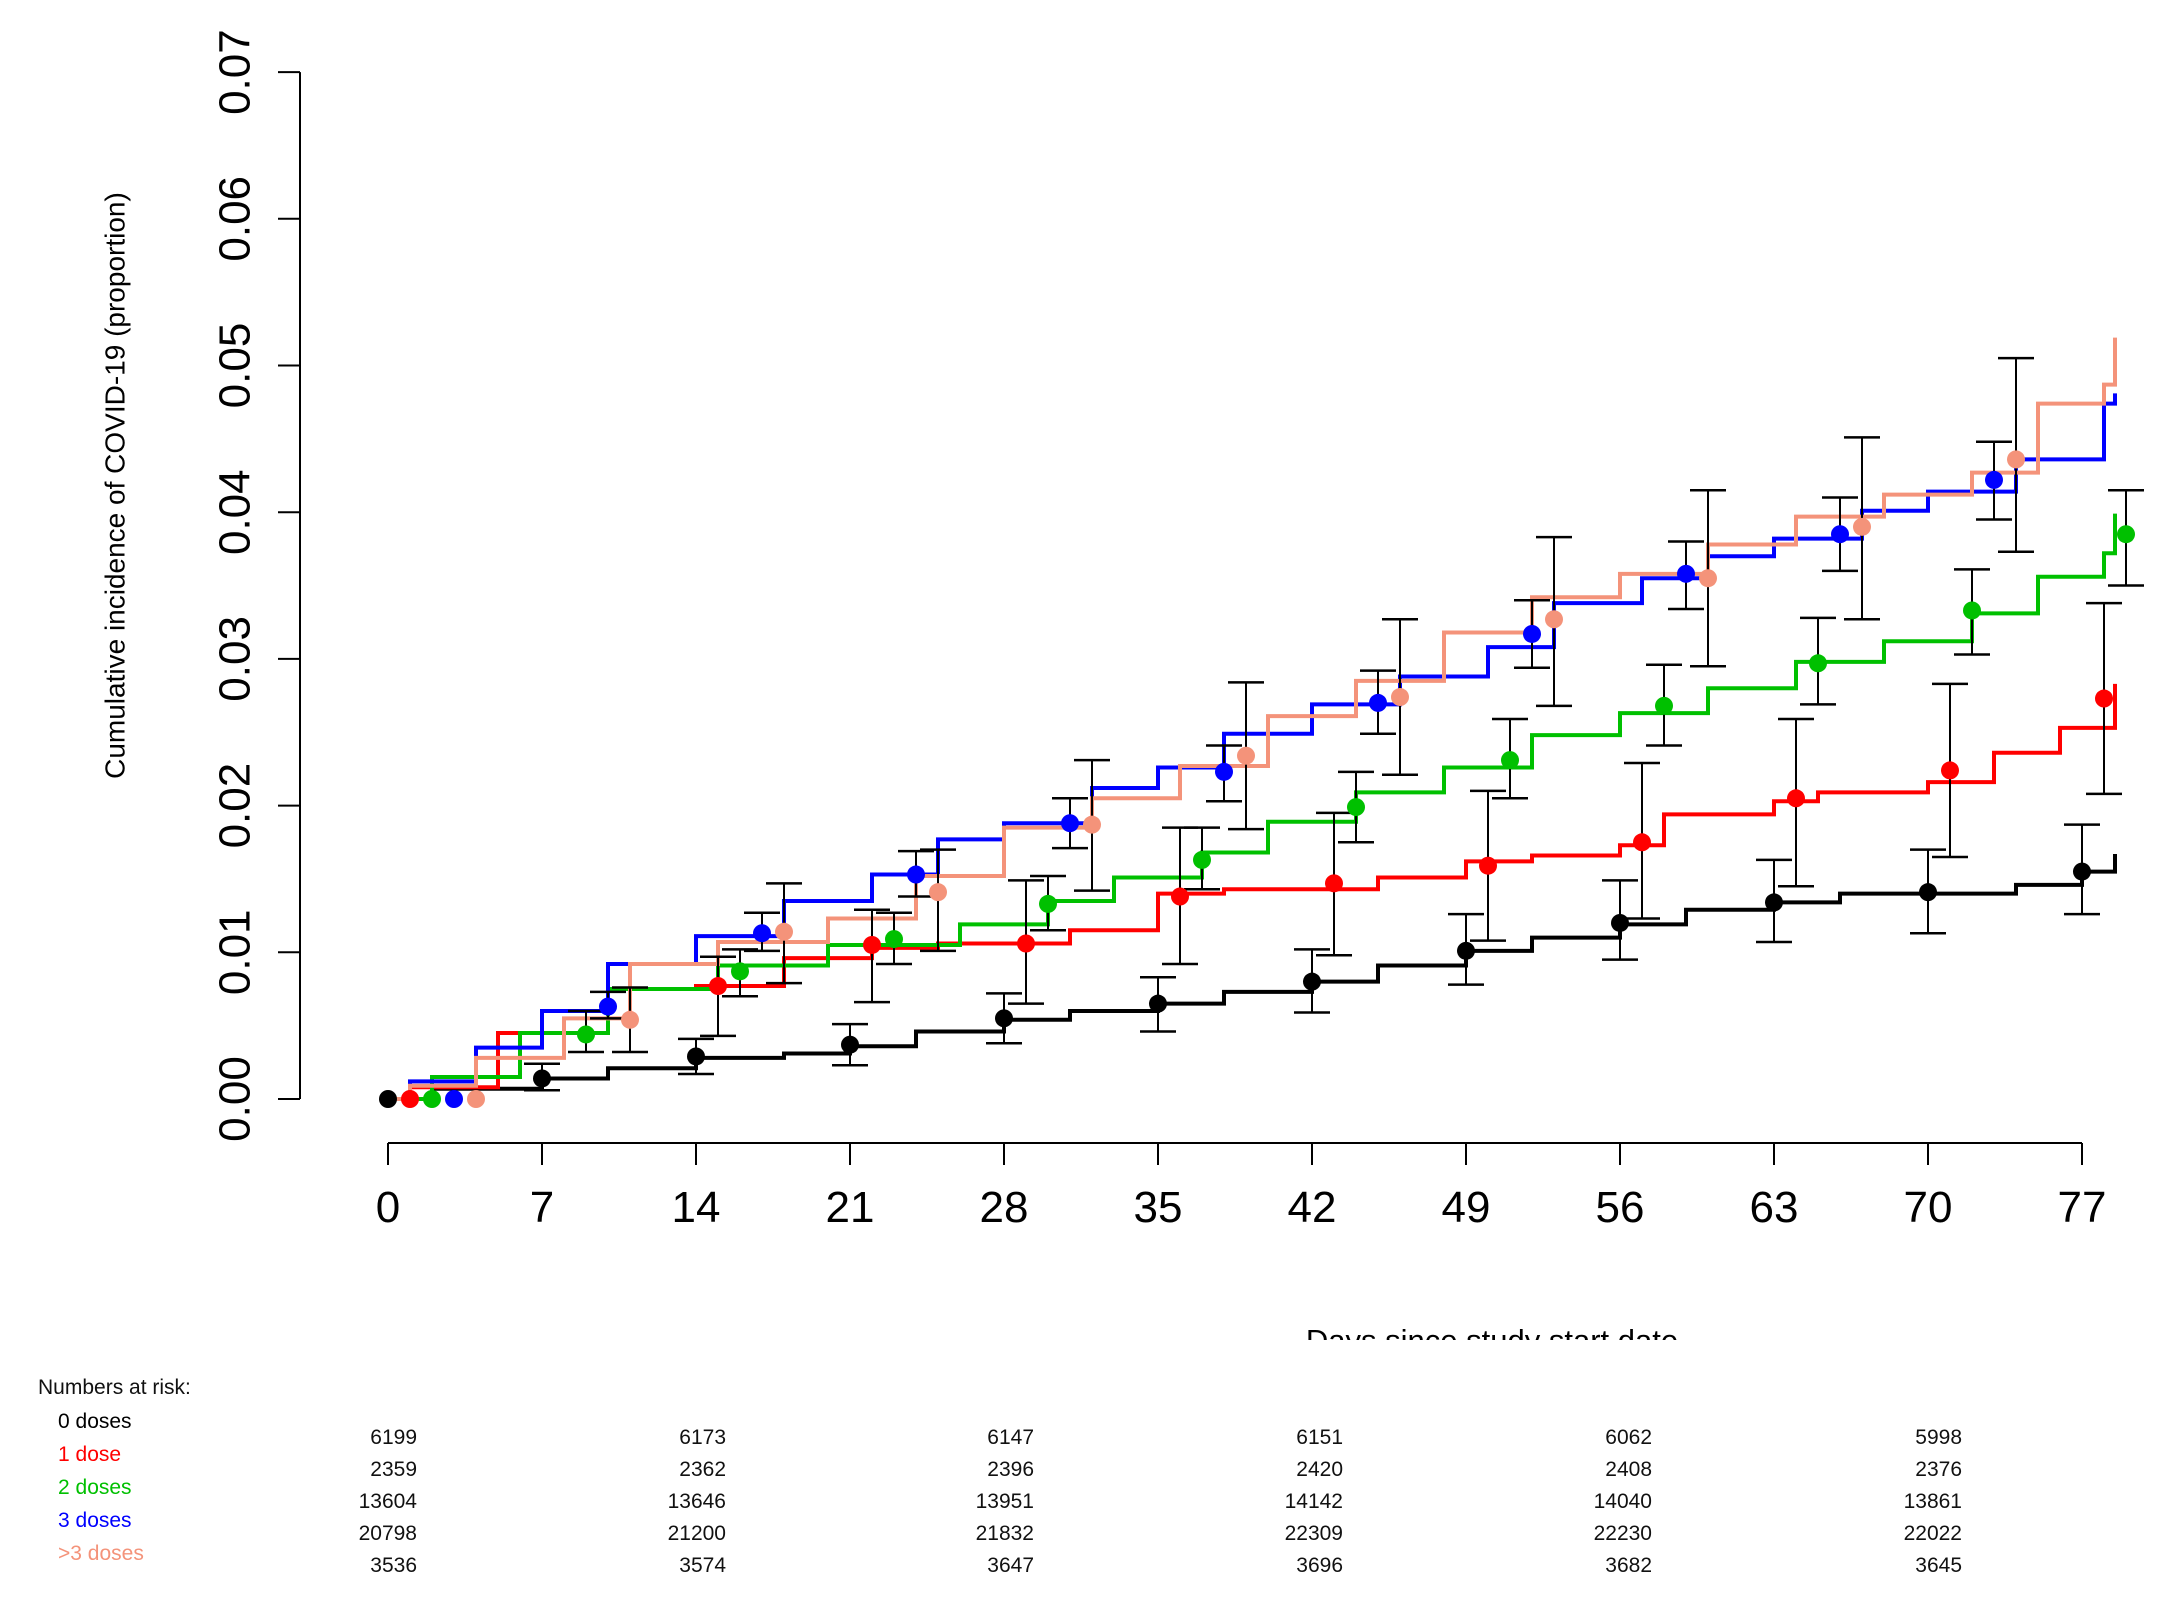 This screenshot has width=2183, height=1615. Describe the element at coordinates (387, 1533) in the screenshot. I see `risk-value-3-0: 20798` at that location.